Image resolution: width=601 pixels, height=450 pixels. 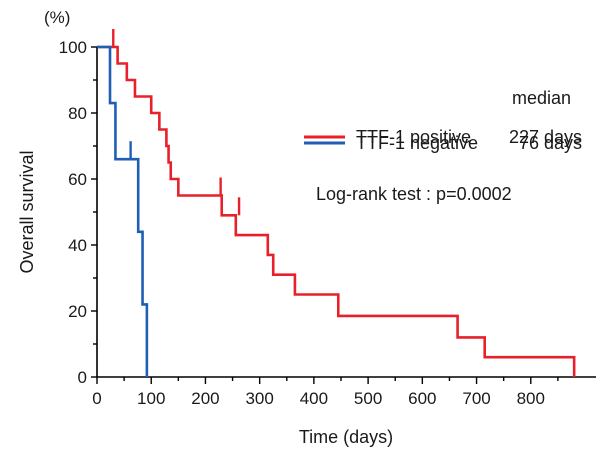 What do you see at coordinates (550, 143) in the screenshot?
I see `legend-median-ttf1-negative: 76 days` at bounding box center [550, 143].